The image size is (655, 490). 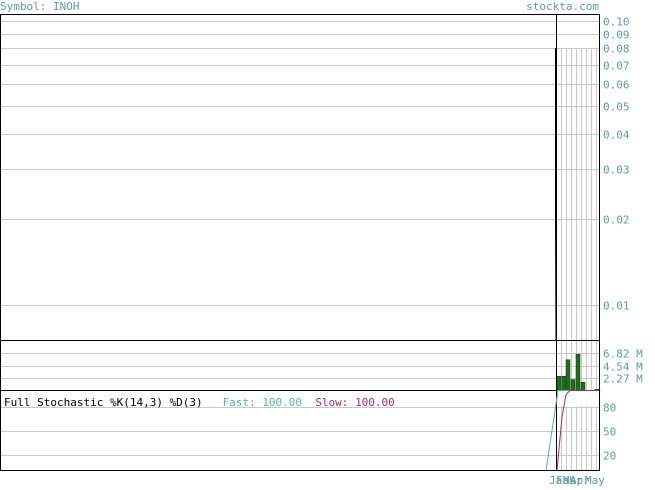 What do you see at coordinates (616, 22) in the screenshot?
I see `price-tick-label: 0.10` at bounding box center [616, 22].